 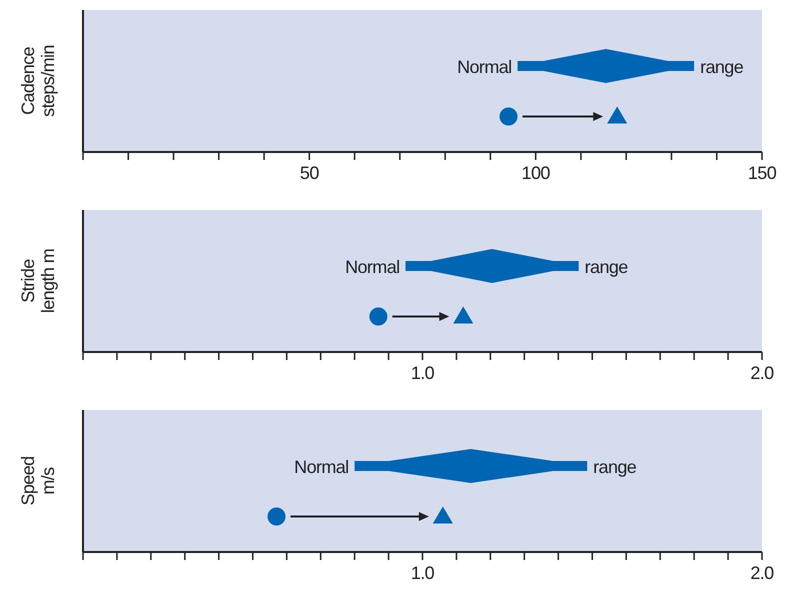 What do you see at coordinates (38, 281) in the screenshot?
I see `y-axis-title: Stride length m` at bounding box center [38, 281].